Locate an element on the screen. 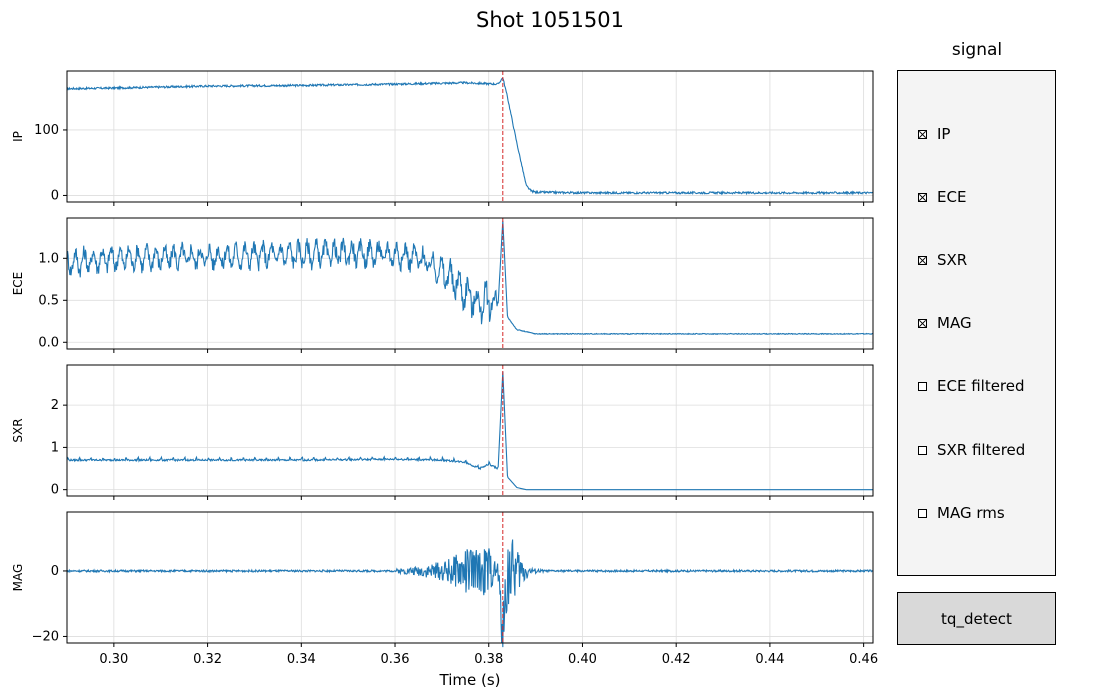 The height and width of the screenshot is (700, 1100). series-line-ip is located at coordinates (470, 136).